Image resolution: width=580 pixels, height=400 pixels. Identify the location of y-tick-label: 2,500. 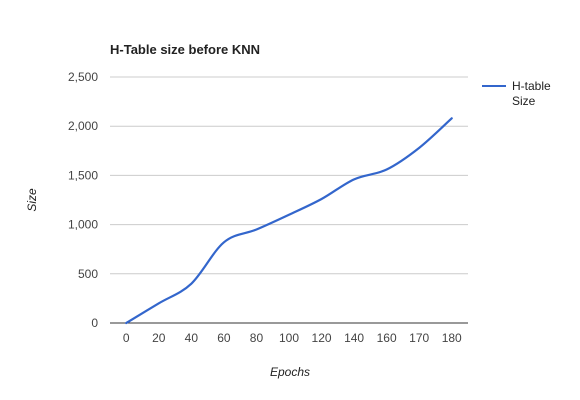
(83, 77).